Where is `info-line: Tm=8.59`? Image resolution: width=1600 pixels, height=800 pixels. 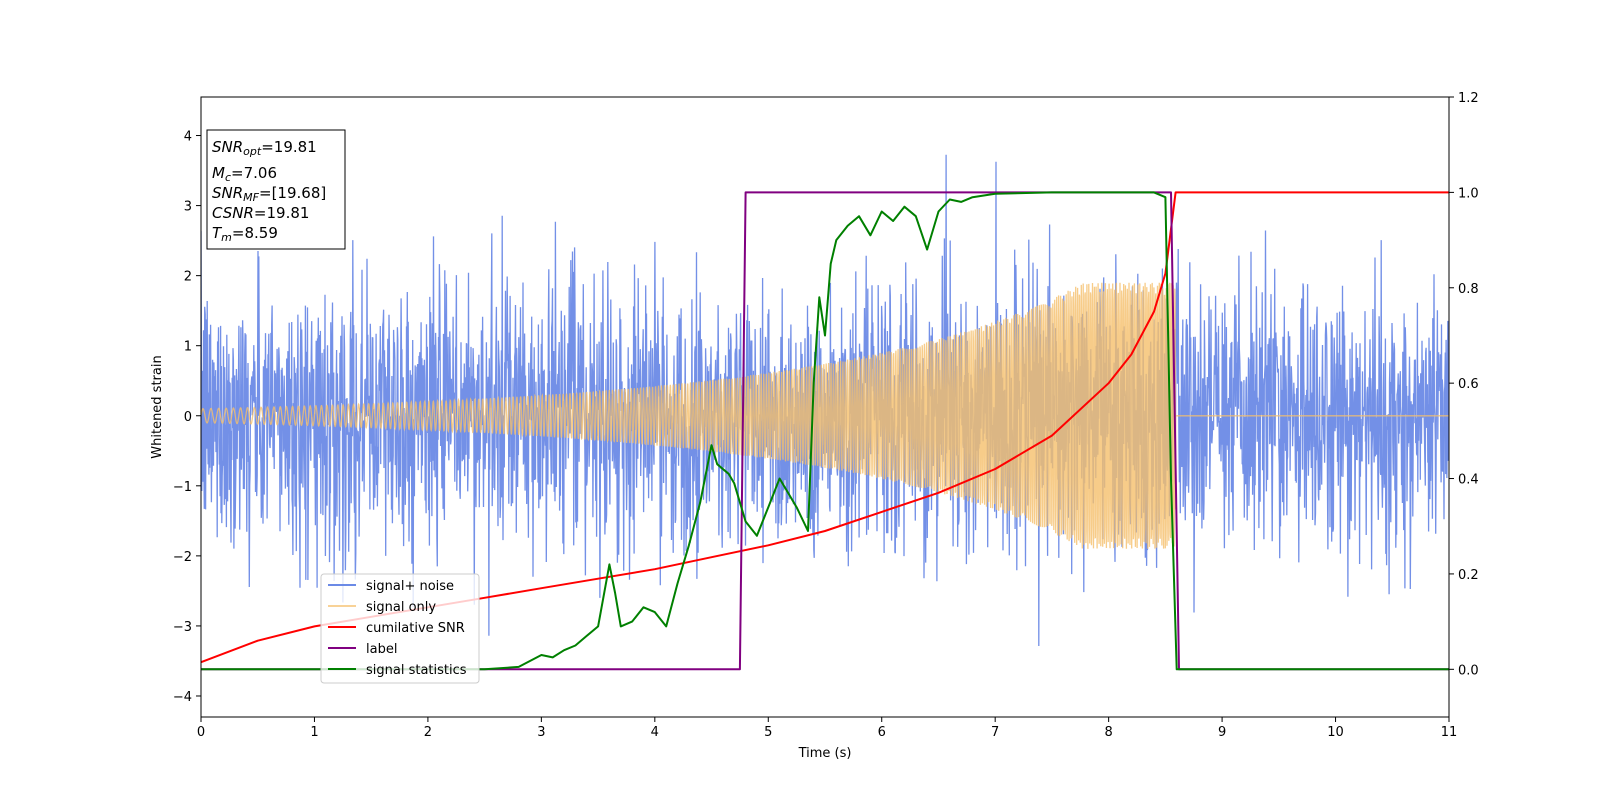
info-line: Tm=8.59 is located at coordinates (245, 234).